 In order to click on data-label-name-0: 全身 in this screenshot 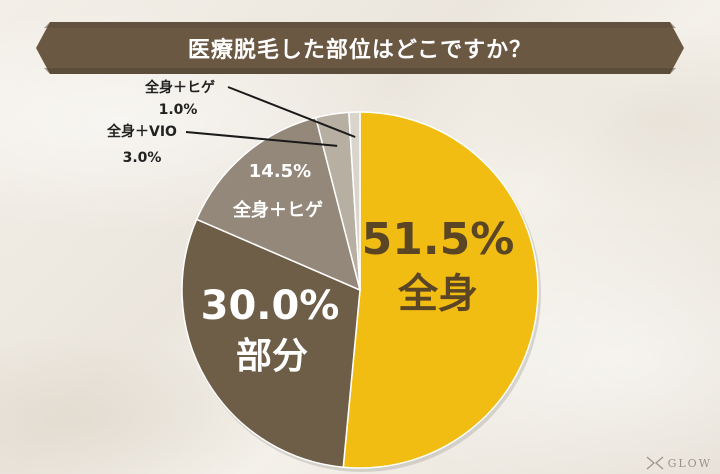, I will do `click(437, 294)`.